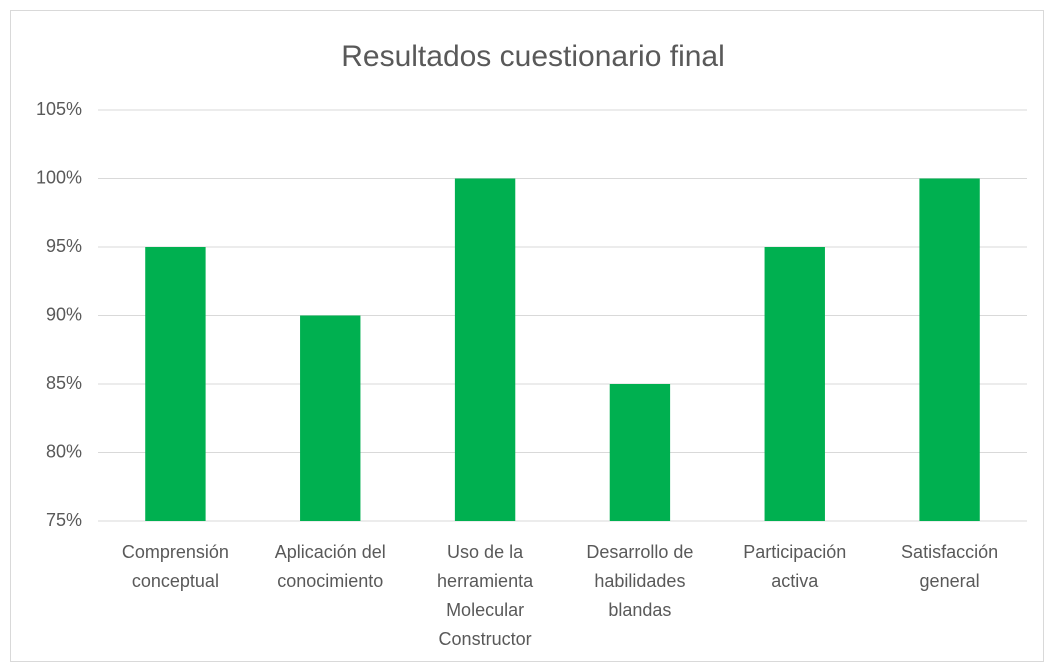  Describe the element at coordinates (64, 520) in the screenshot. I see `y-tick-label: 75%` at that location.